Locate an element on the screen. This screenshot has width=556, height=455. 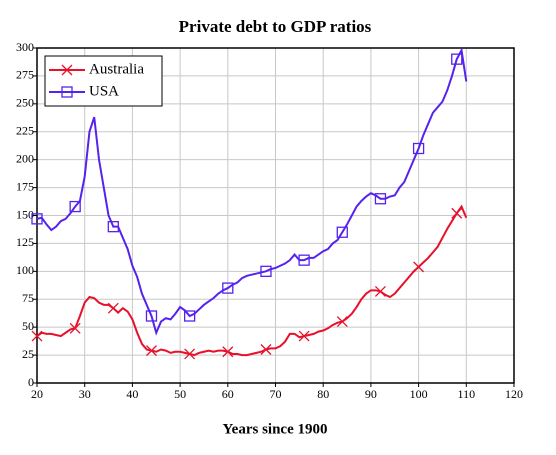
x-axis-label: Years since 1900 is located at coordinates (275, 429).